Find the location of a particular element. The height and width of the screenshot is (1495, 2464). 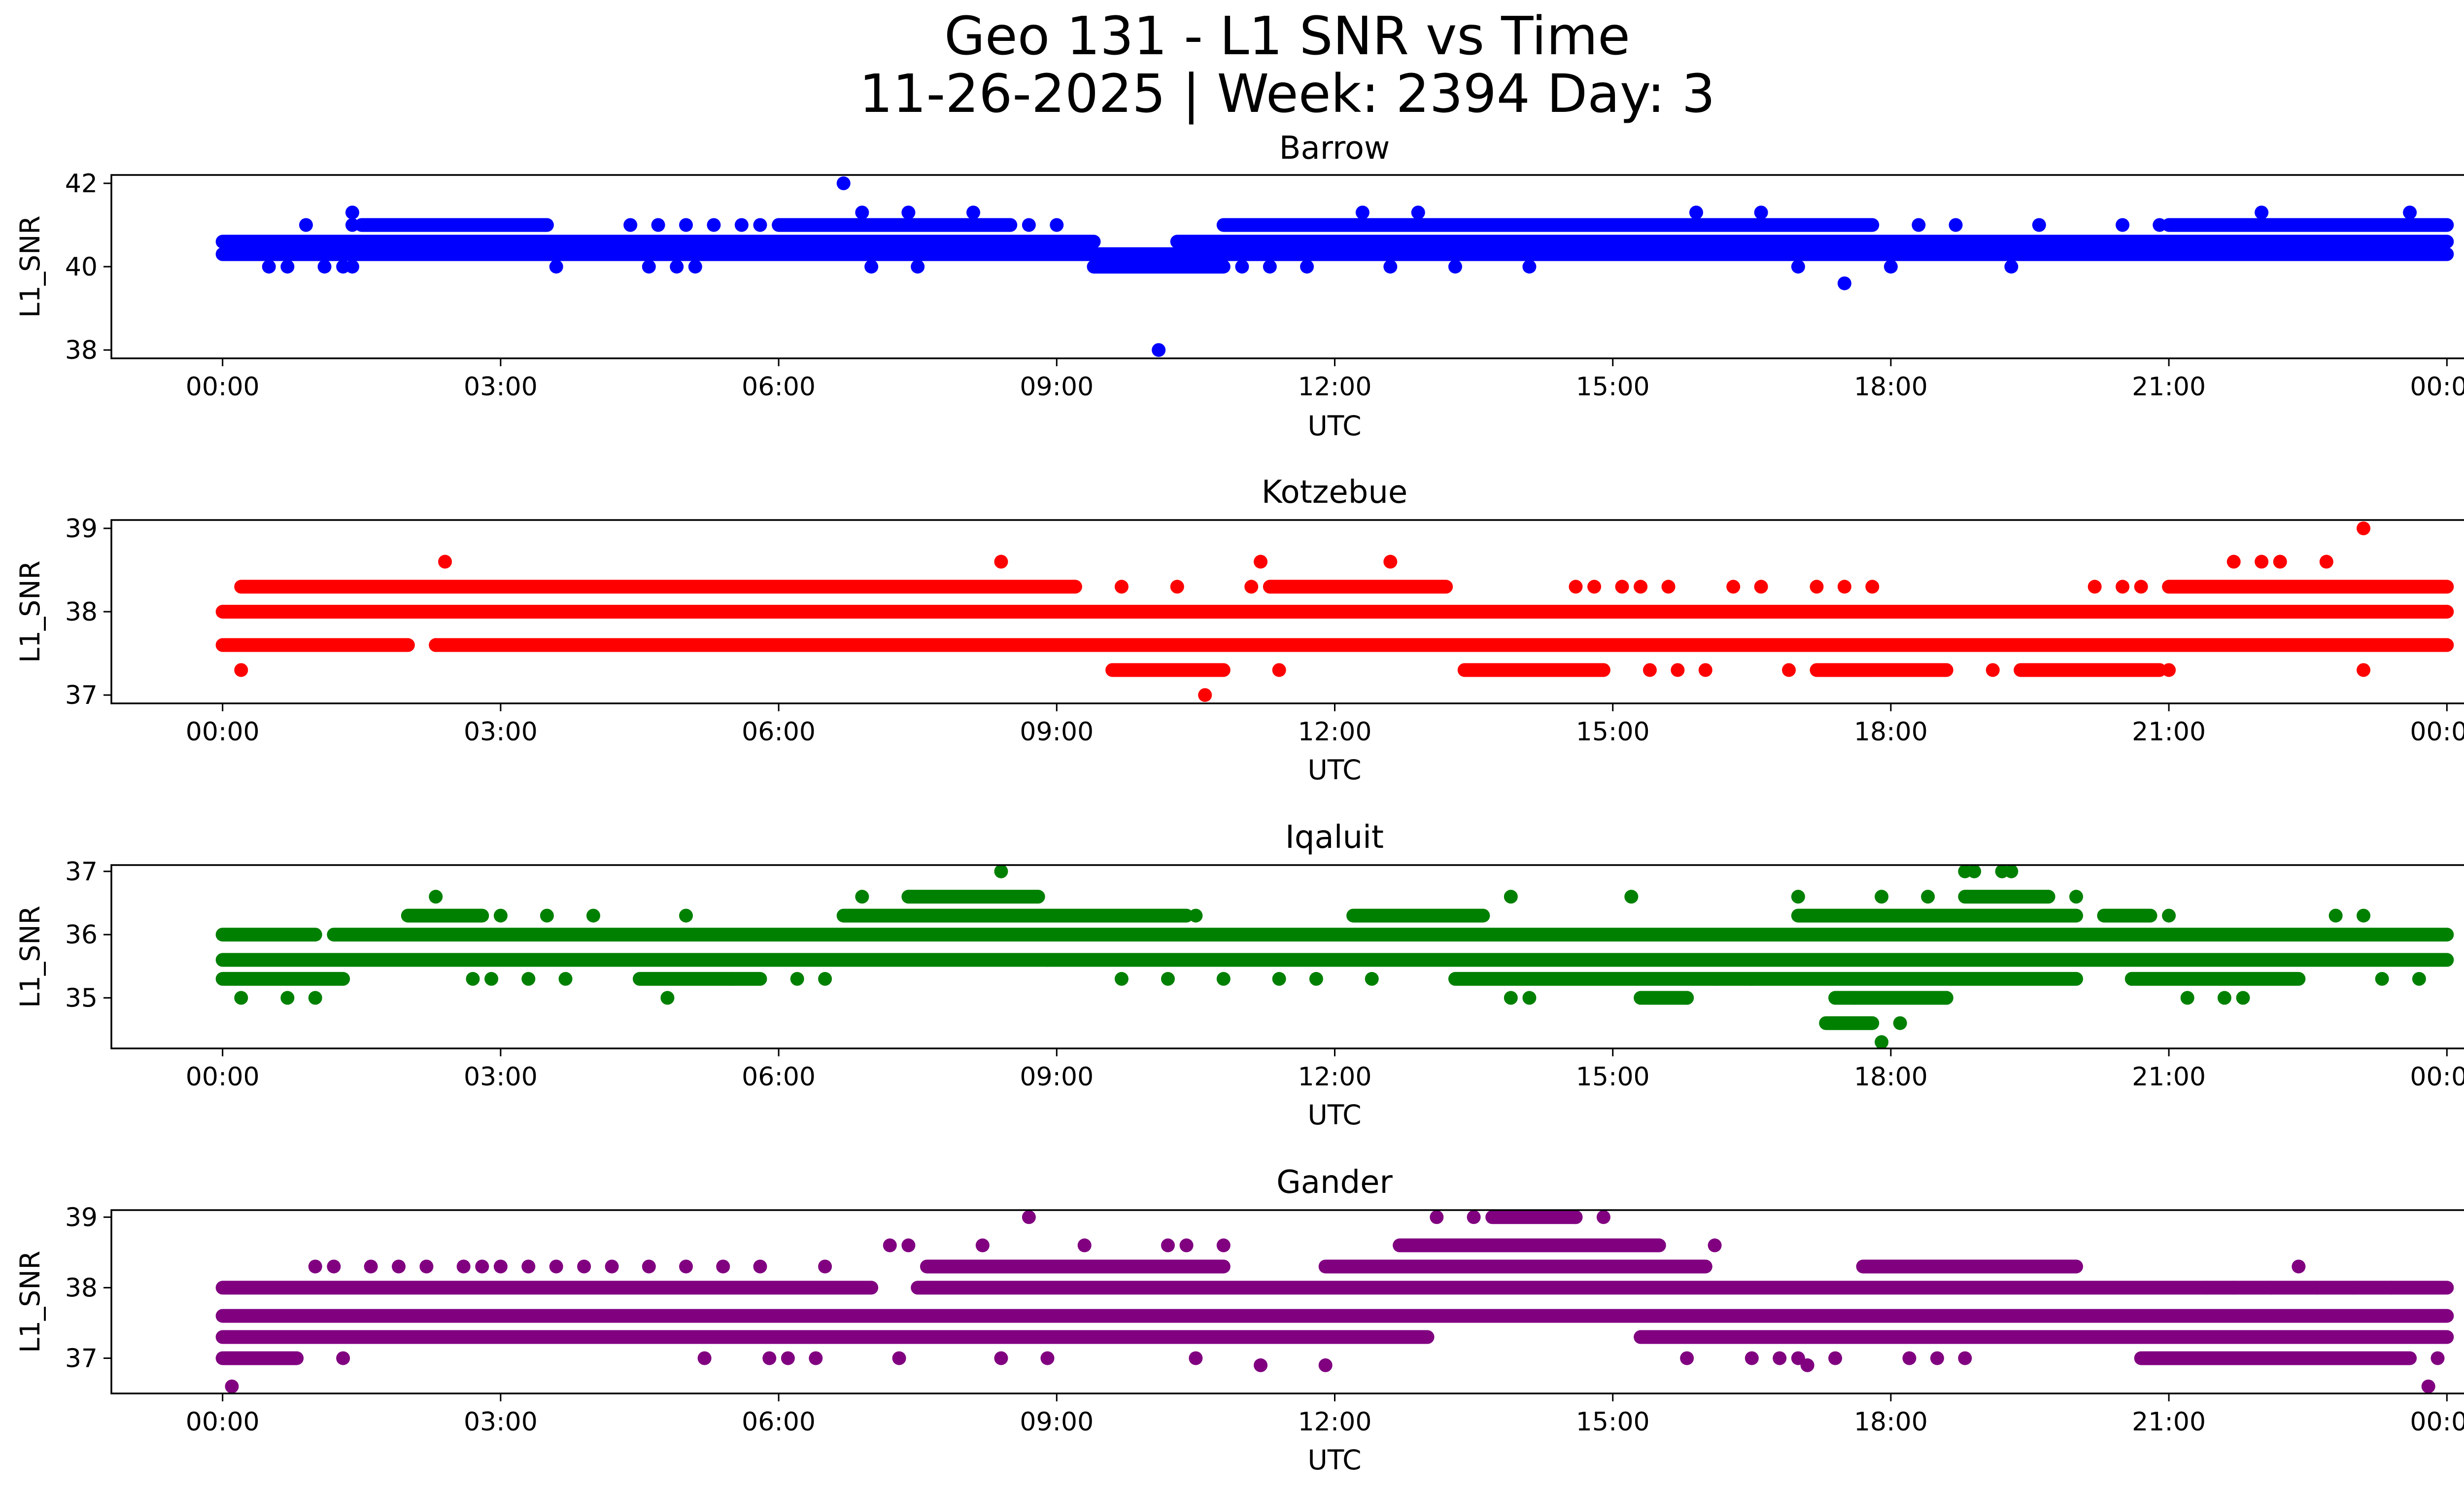

plot-area is located at coordinates (1287, 266).